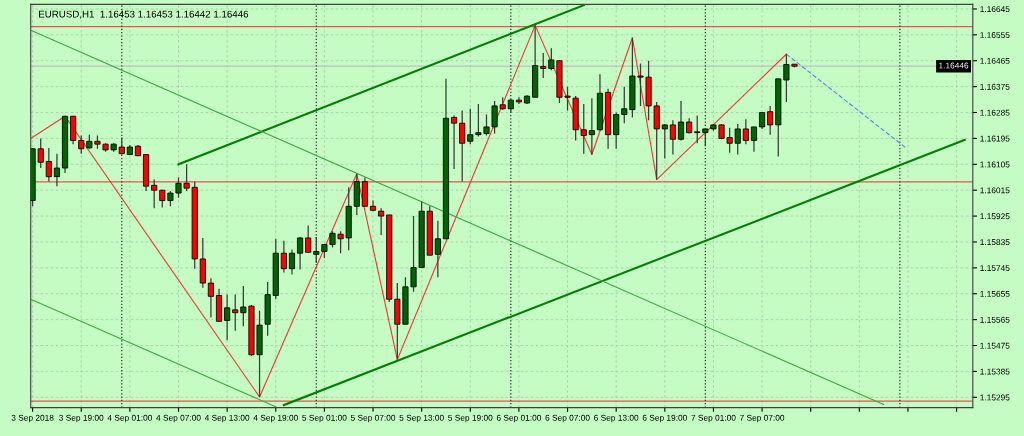 The image size is (1024, 436). Describe the element at coordinates (178, 418) in the screenshot. I see `x-tick-label: 4 Sep 07:00` at that location.